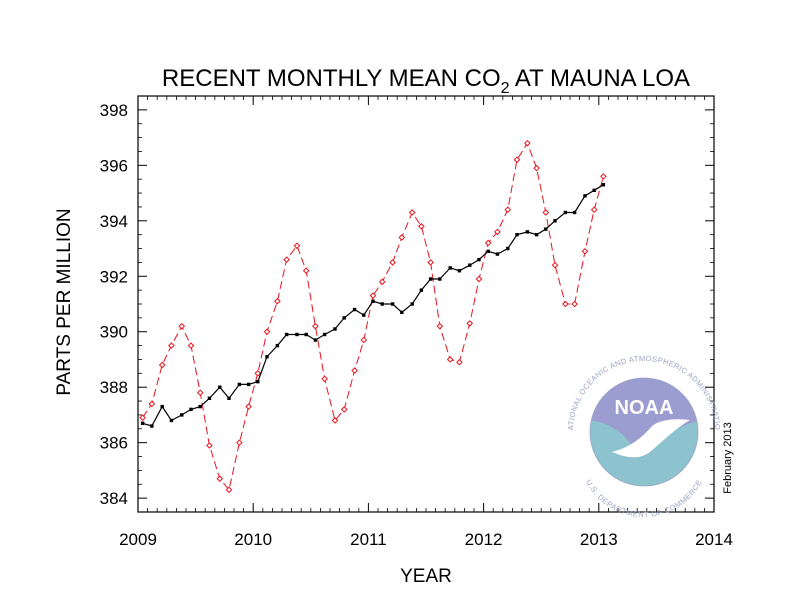 The height and width of the screenshot is (612, 792). I want to click on x-tick-label: 2012, so click(484, 539).